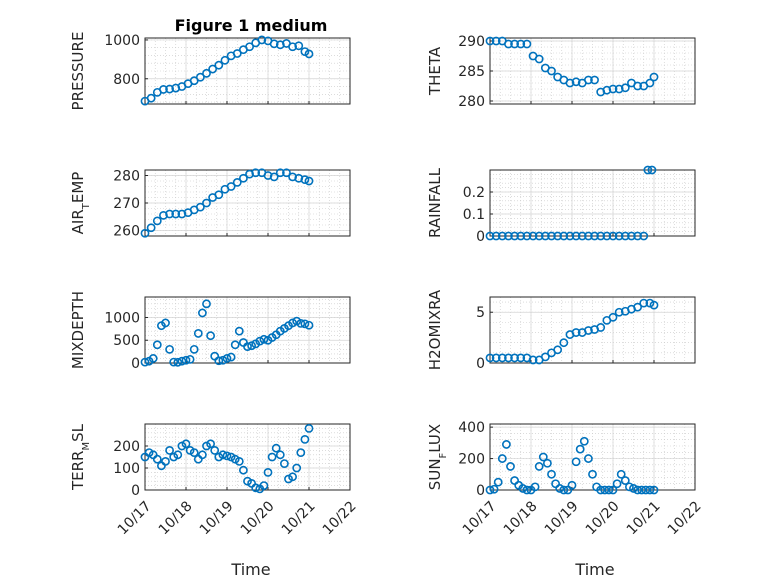 This screenshot has height=583, width=778. Describe the element at coordinates (474, 215) in the screenshot. I see `y-tick-label: 0.1` at that location.